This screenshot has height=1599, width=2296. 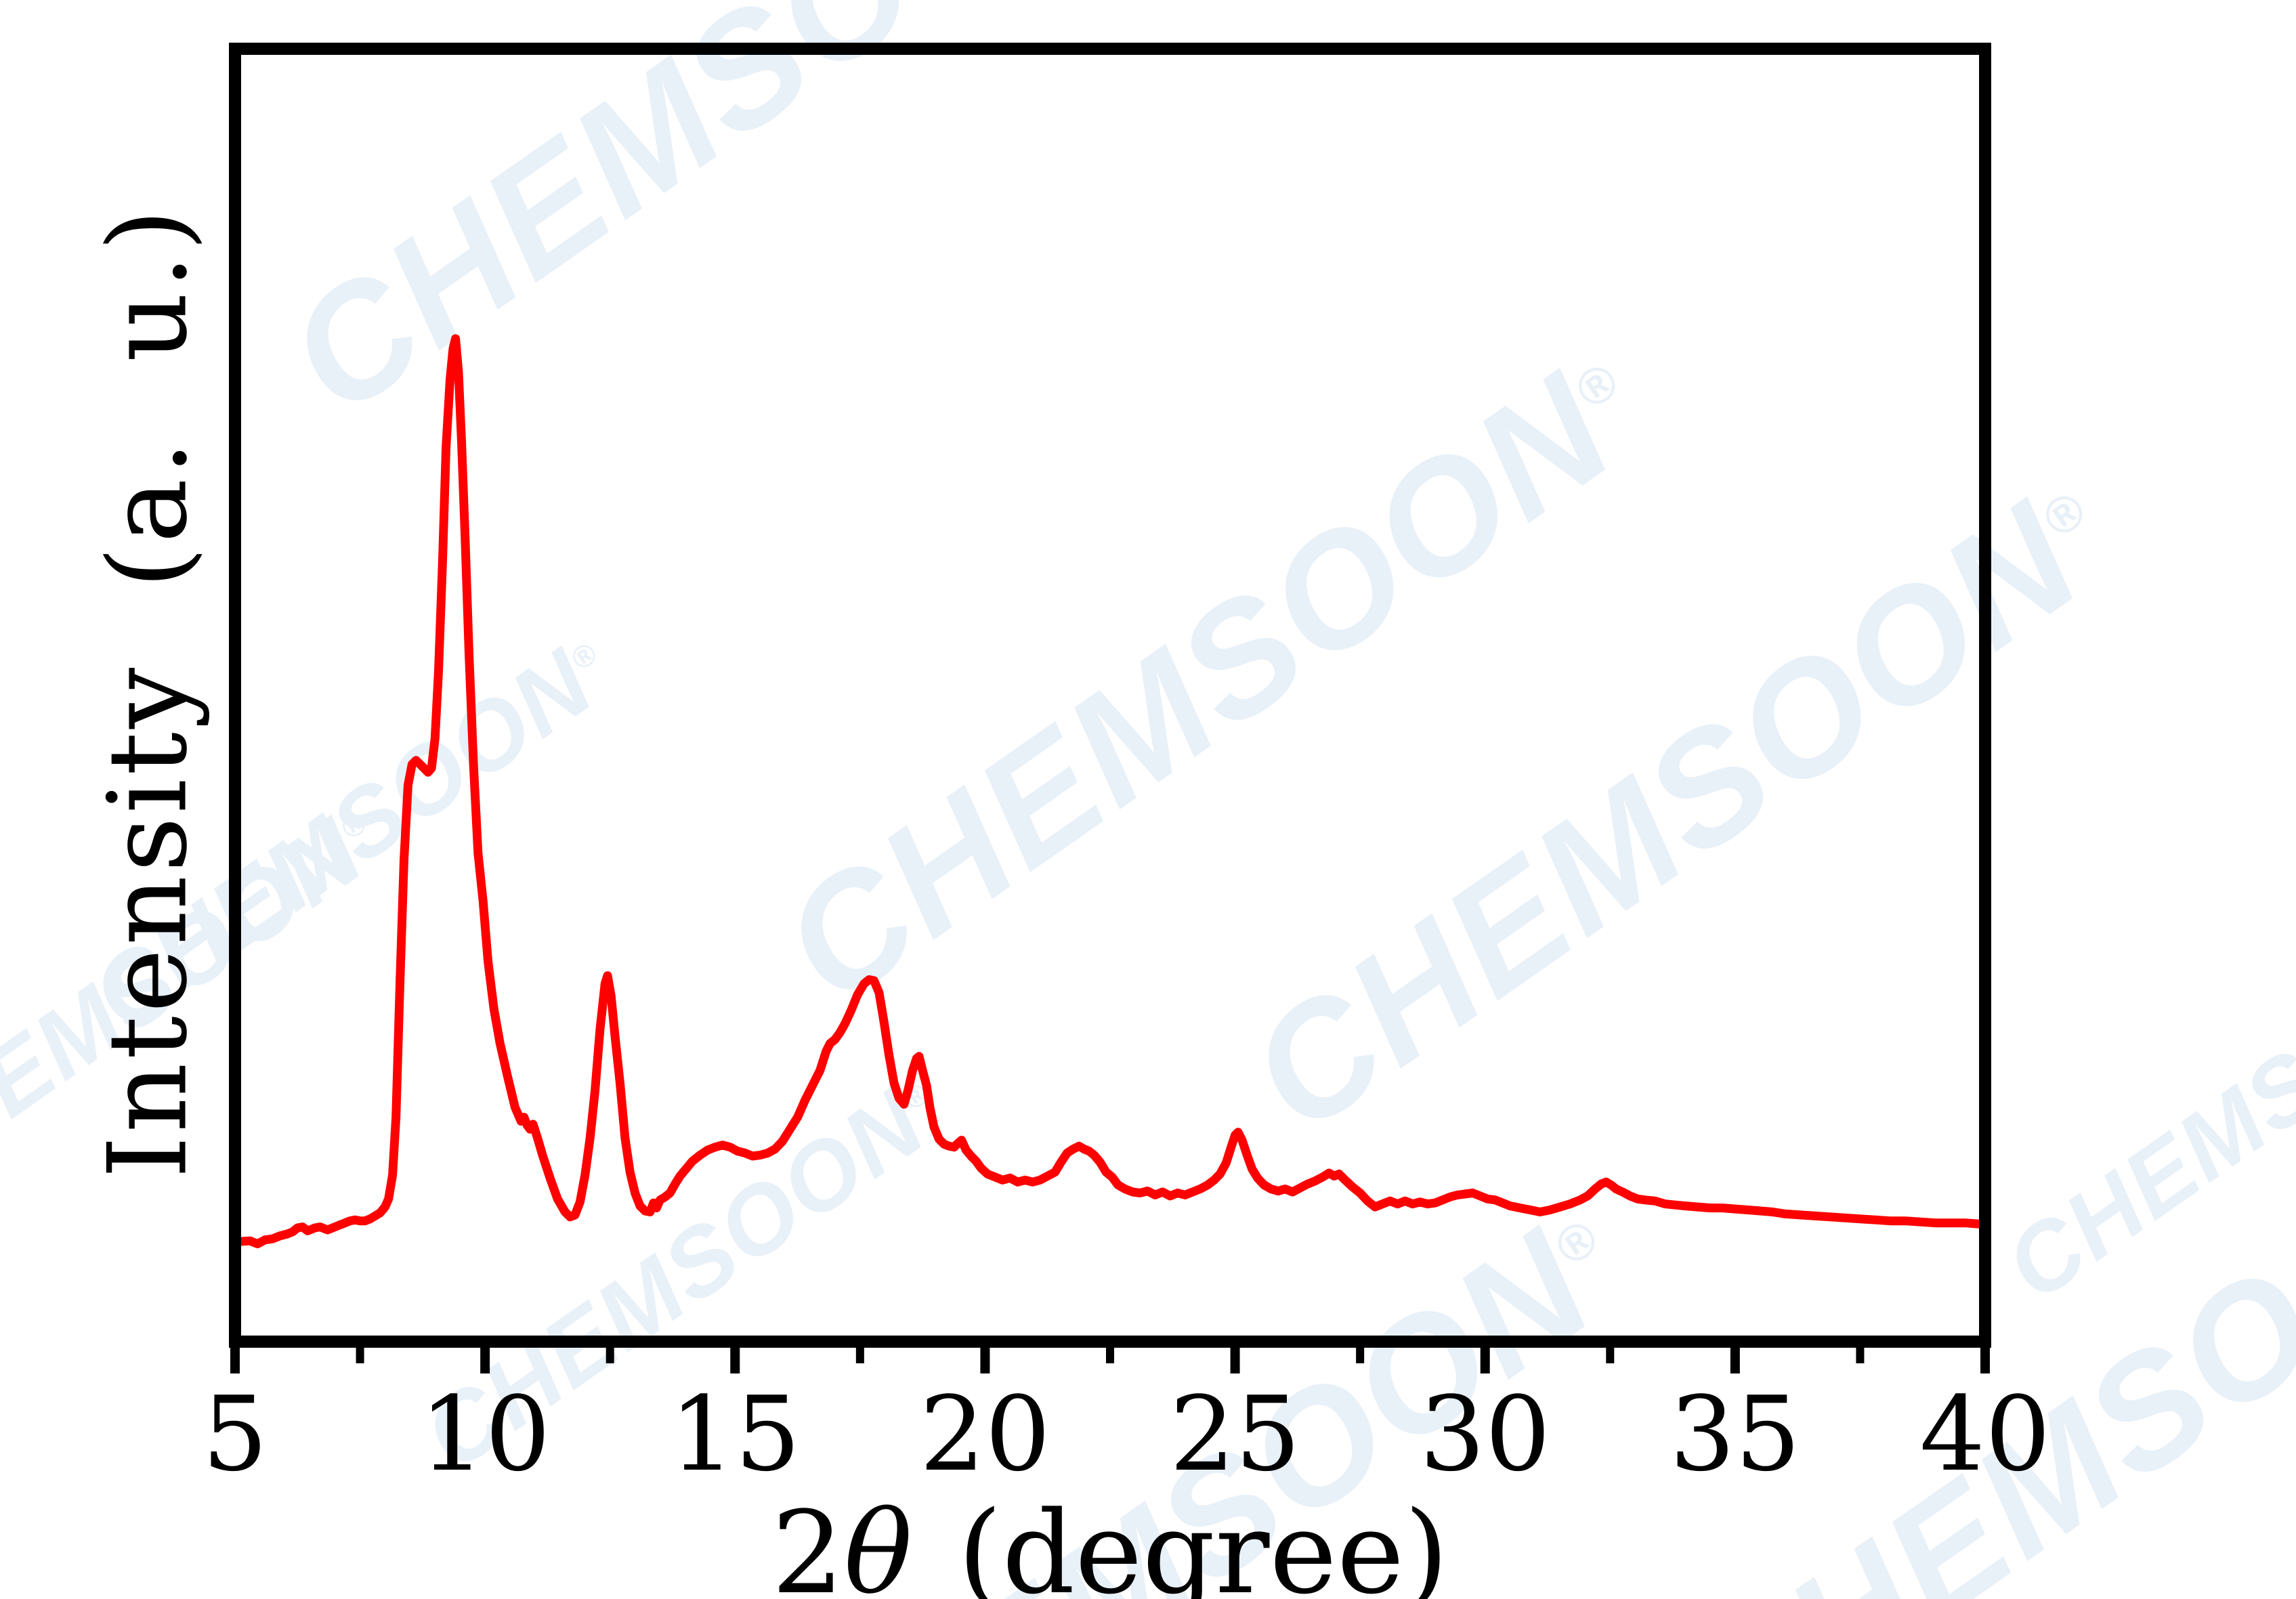 I want to click on x-axis-ticks, so click(x=1110, y=1360).